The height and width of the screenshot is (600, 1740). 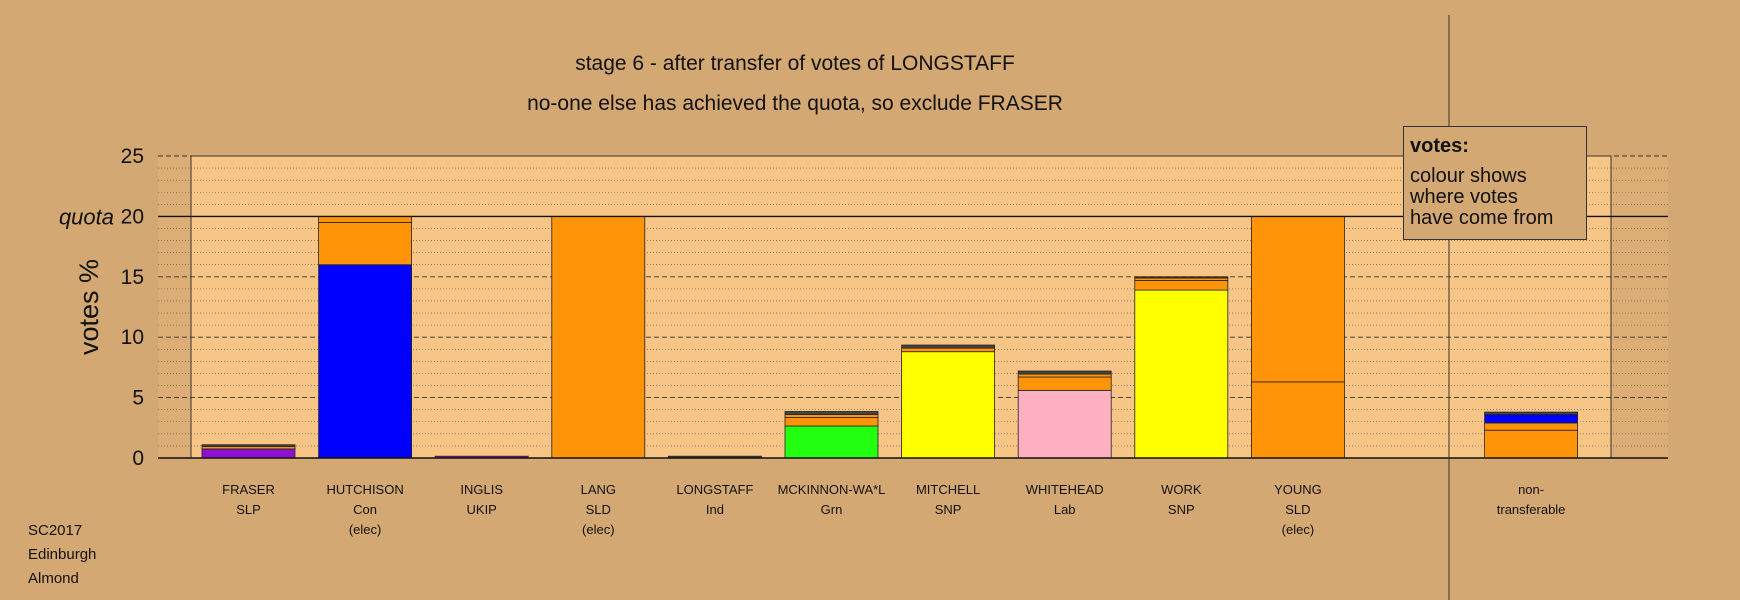 What do you see at coordinates (132, 337) in the screenshot?
I see `y-tick-label: 10` at bounding box center [132, 337].